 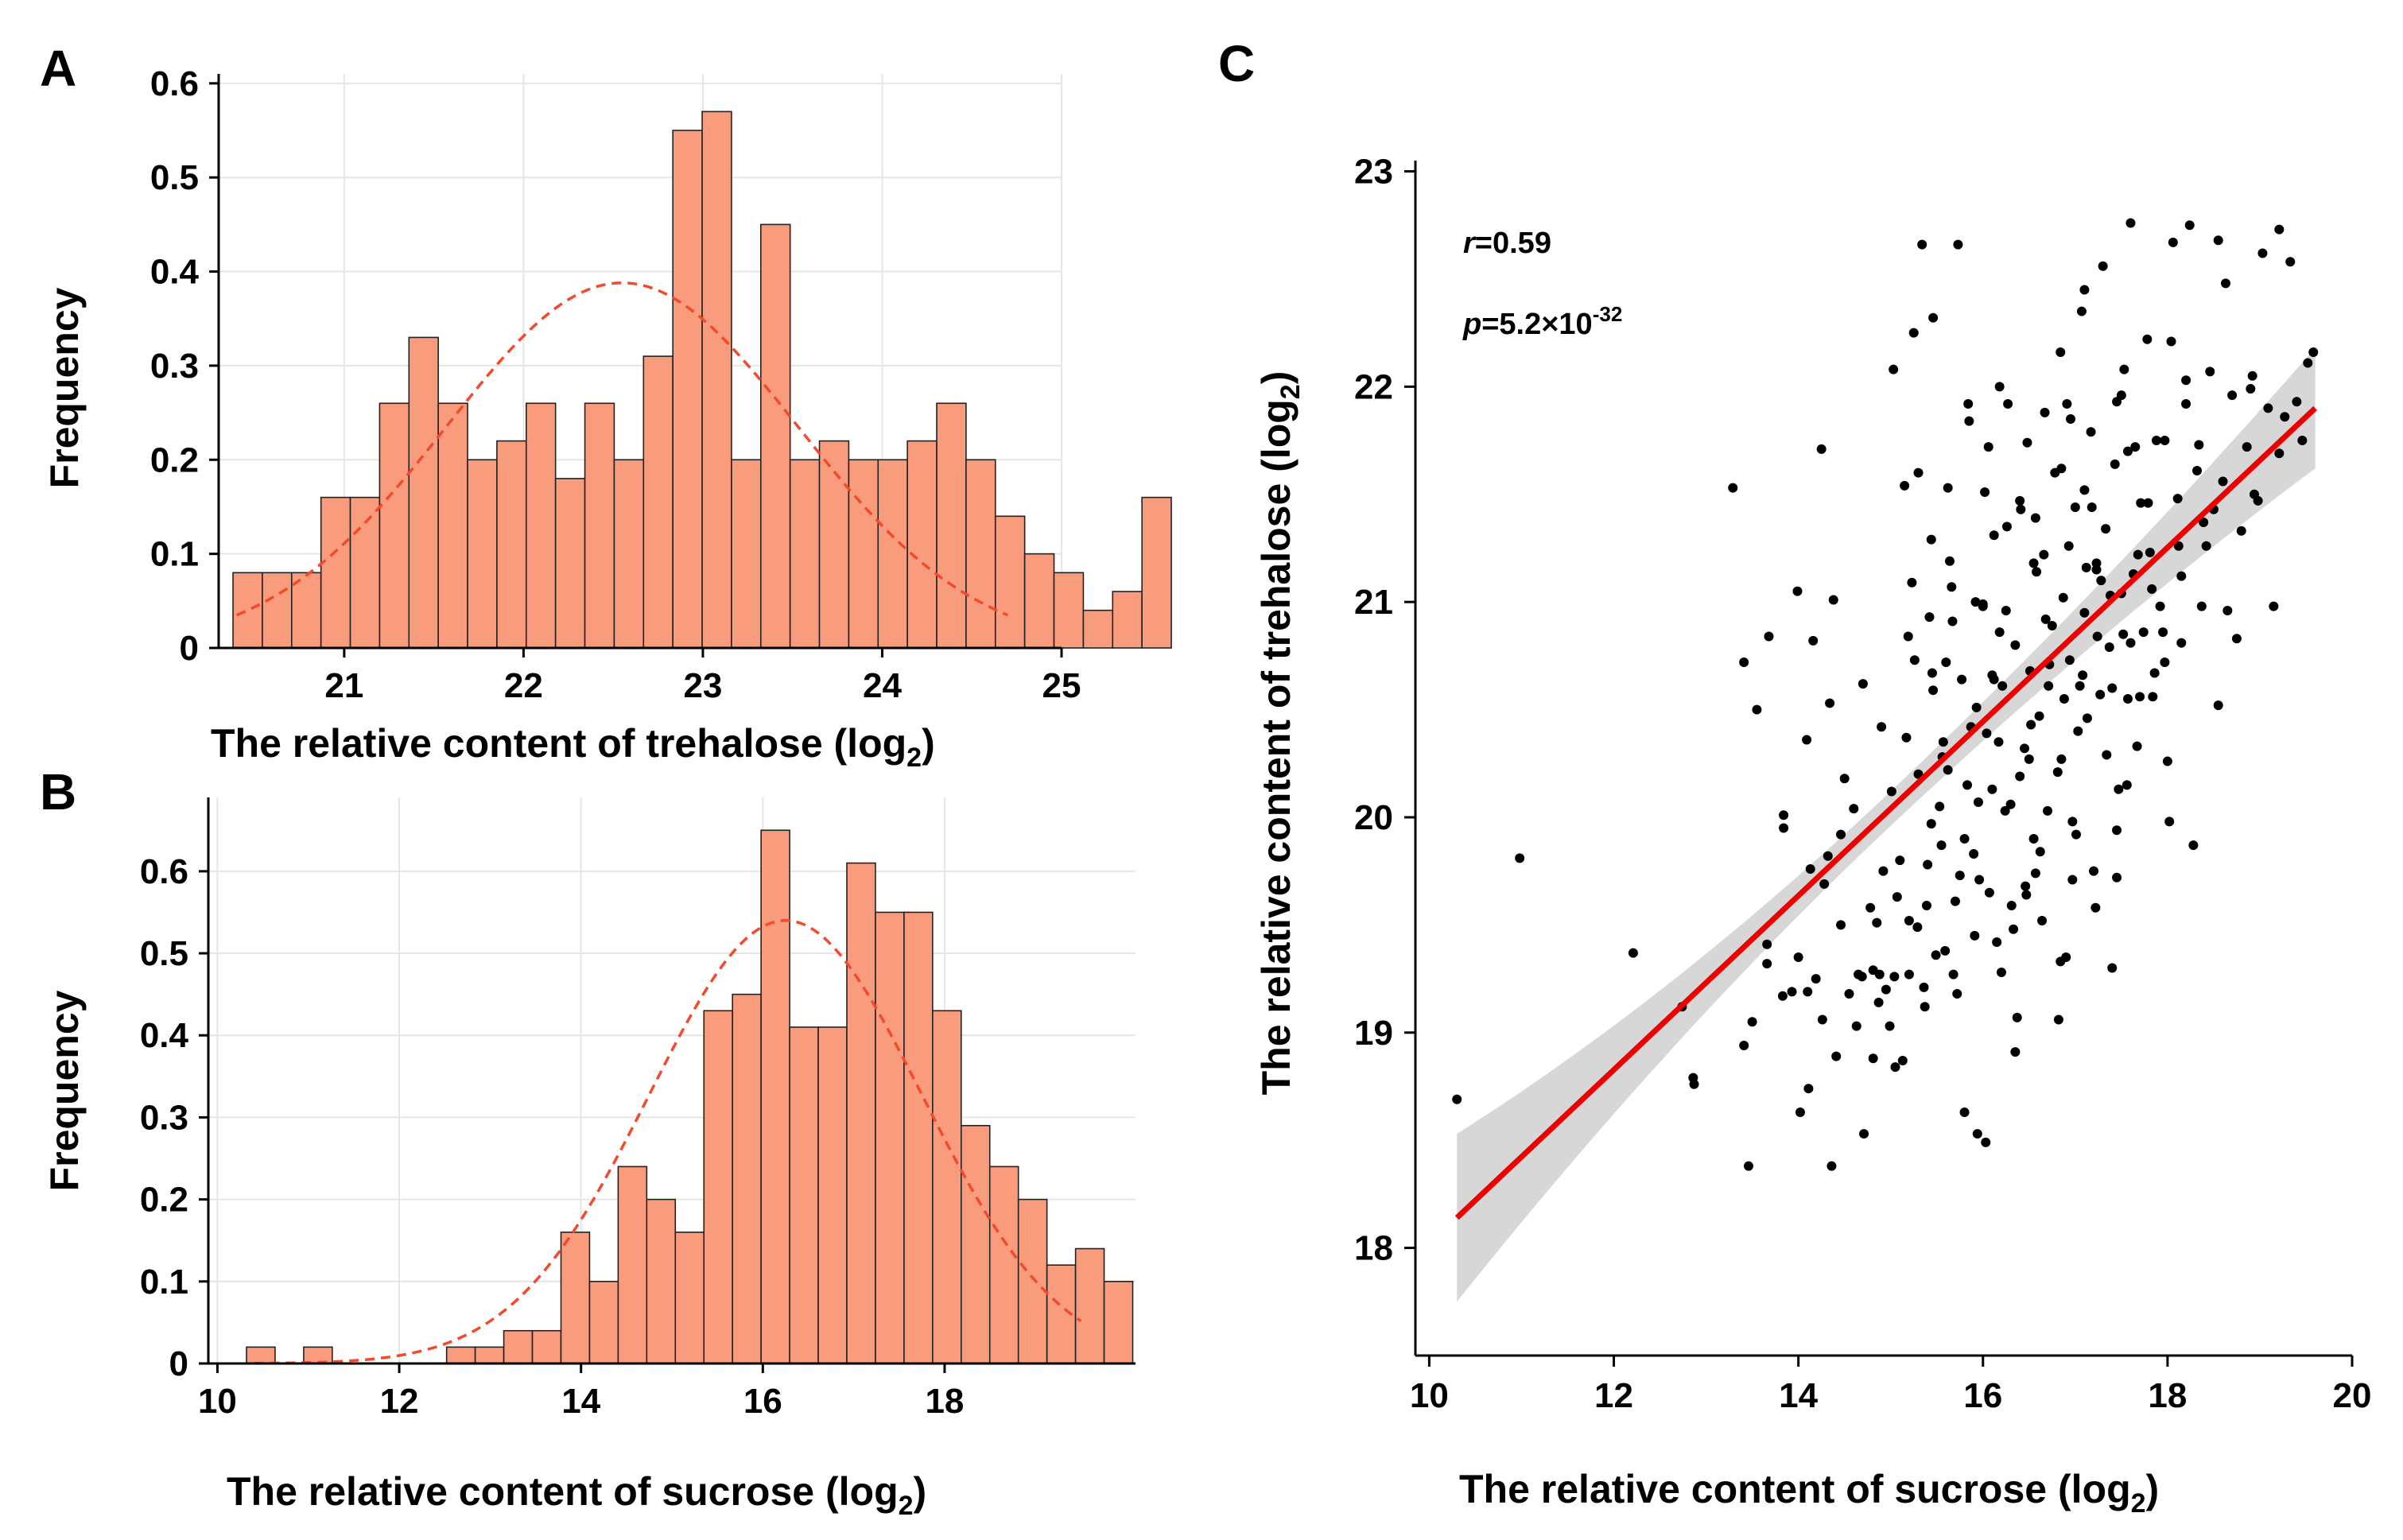 I want to click on x-tick-label: 20, so click(x=2352, y=1395).